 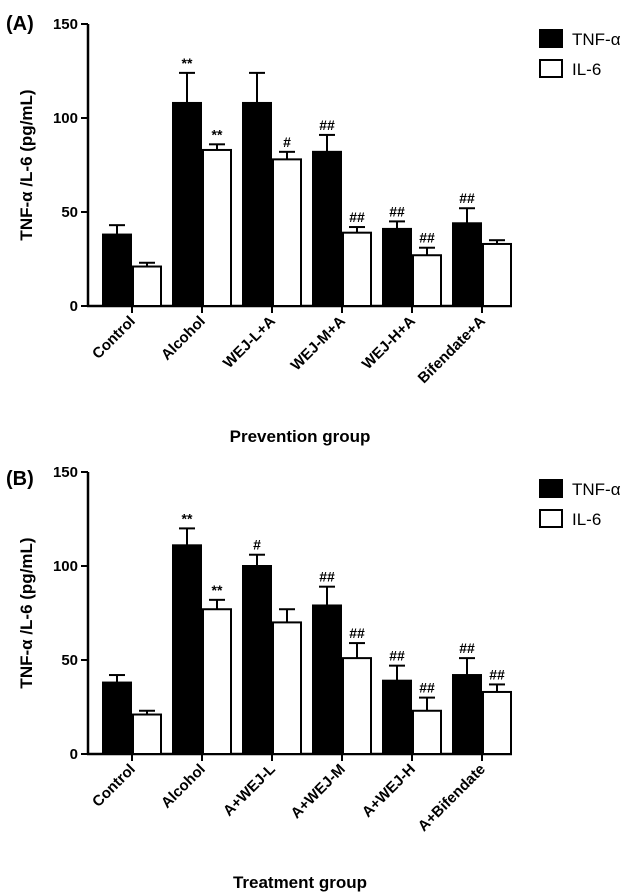 I want to click on x-axis-title: Treatment group, so click(x=300, y=882).